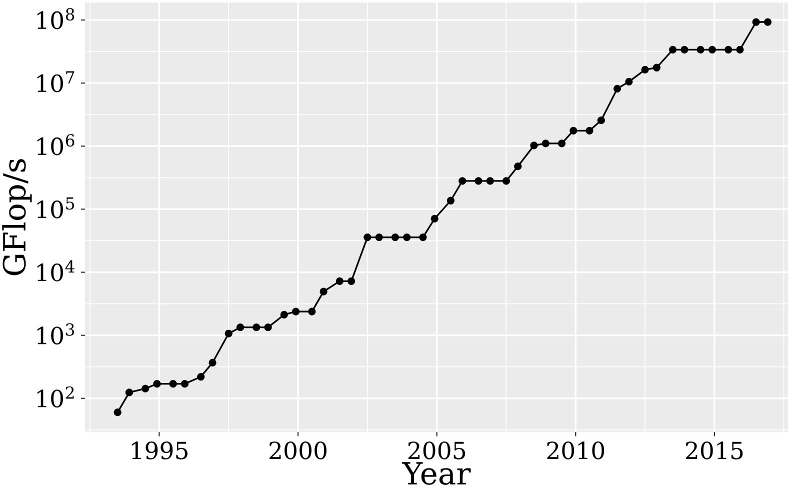  Describe the element at coordinates (55, 81) in the screenshot. I see `y-tick-label: 10$^{7}$` at that location.